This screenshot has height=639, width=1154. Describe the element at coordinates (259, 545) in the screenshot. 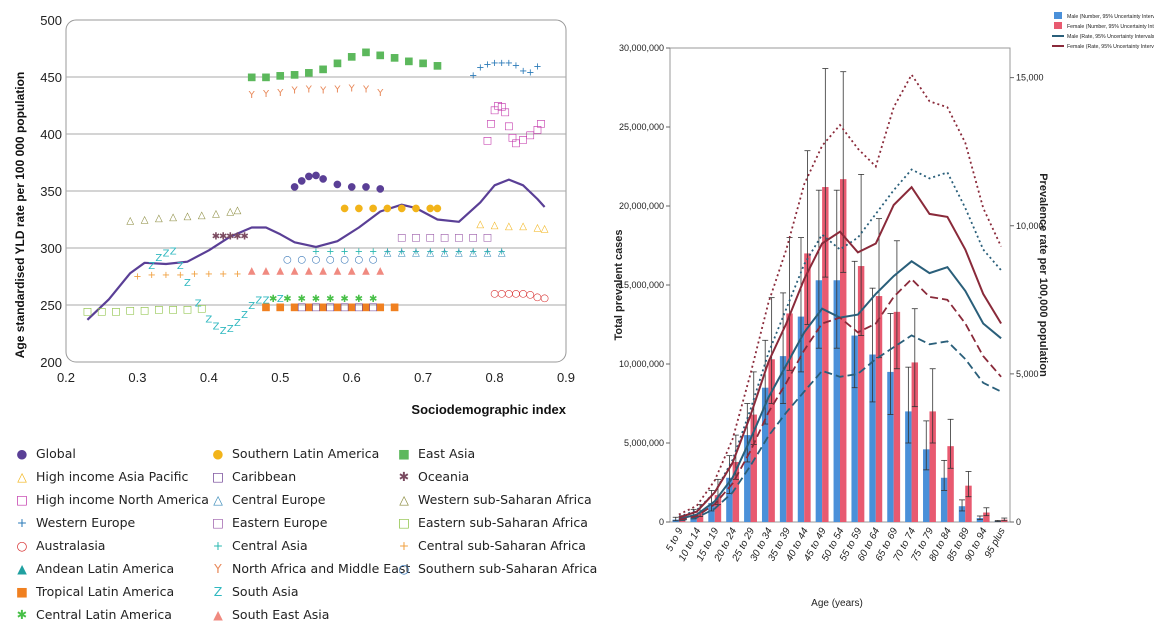

I see `legend-item: + Central Asia` at that location.